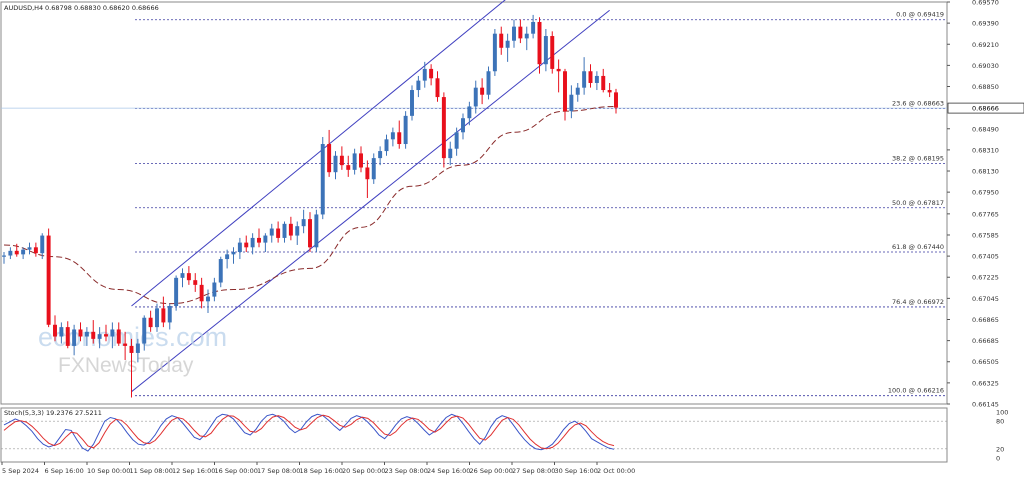 This screenshot has width=1024, height=481. I want to click on price-tick-label: 0.66325, so click(985, 383).